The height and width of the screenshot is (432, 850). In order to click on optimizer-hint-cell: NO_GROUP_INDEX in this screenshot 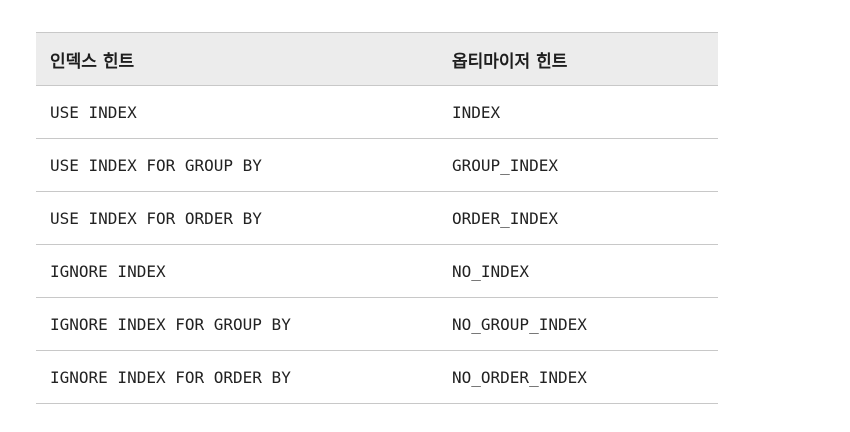, I will do `click(519, 324)`.